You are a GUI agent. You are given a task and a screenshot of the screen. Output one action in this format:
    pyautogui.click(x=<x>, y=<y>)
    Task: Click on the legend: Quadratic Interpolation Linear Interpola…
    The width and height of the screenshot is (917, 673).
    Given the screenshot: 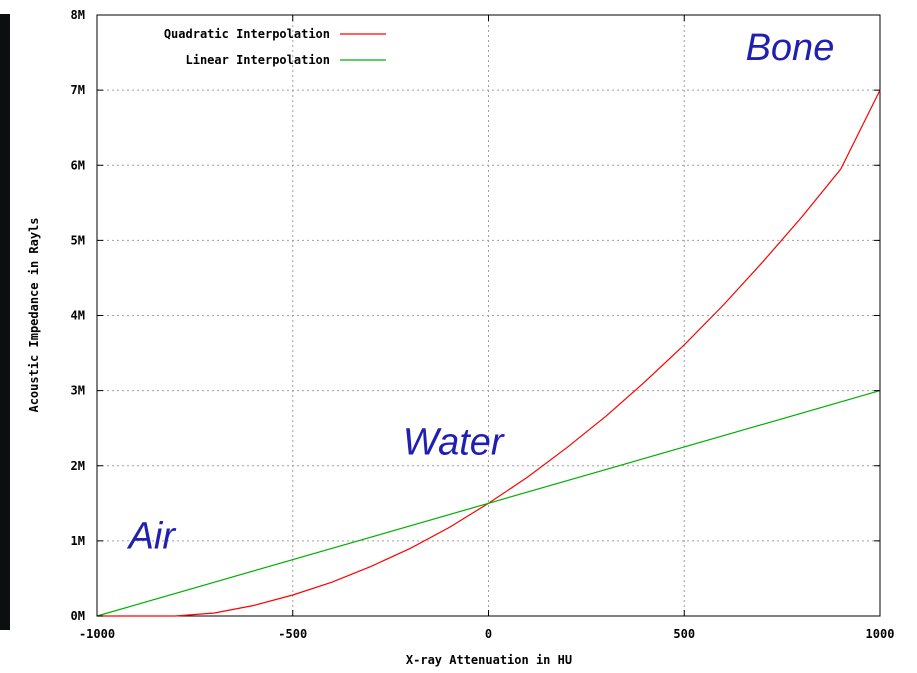 What is the action you would take?
    pyautogui.click(x=275, y=47)
    